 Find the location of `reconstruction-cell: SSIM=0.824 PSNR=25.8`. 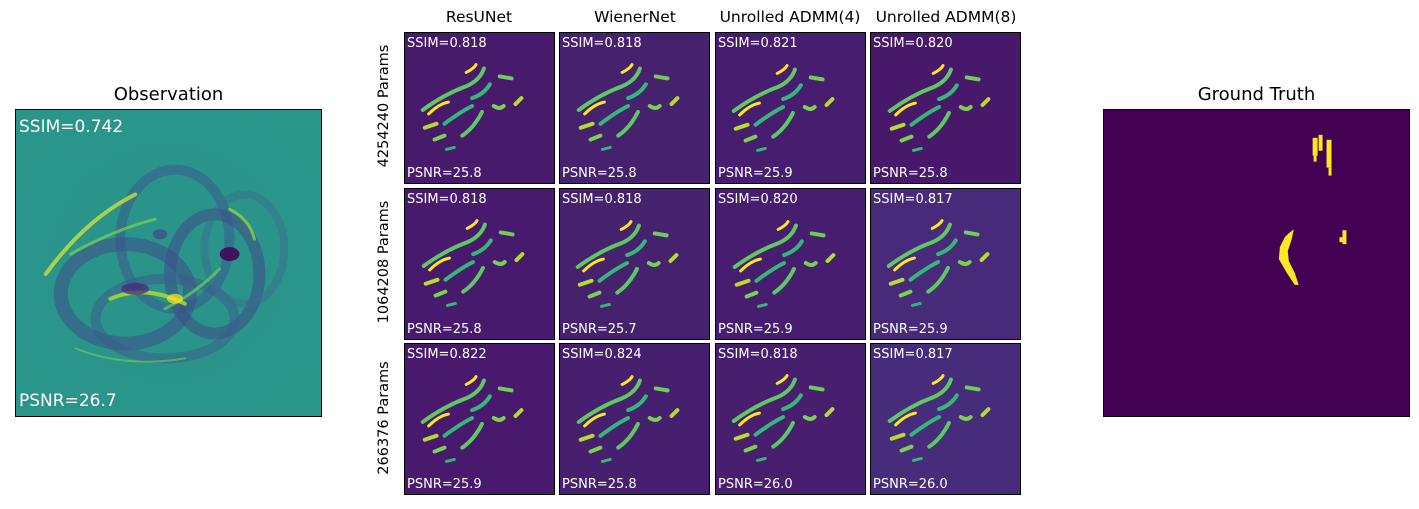

reconstruction-cell: SSIM=0.824 PSNR=25.8 is located at coordinates (634, 419).